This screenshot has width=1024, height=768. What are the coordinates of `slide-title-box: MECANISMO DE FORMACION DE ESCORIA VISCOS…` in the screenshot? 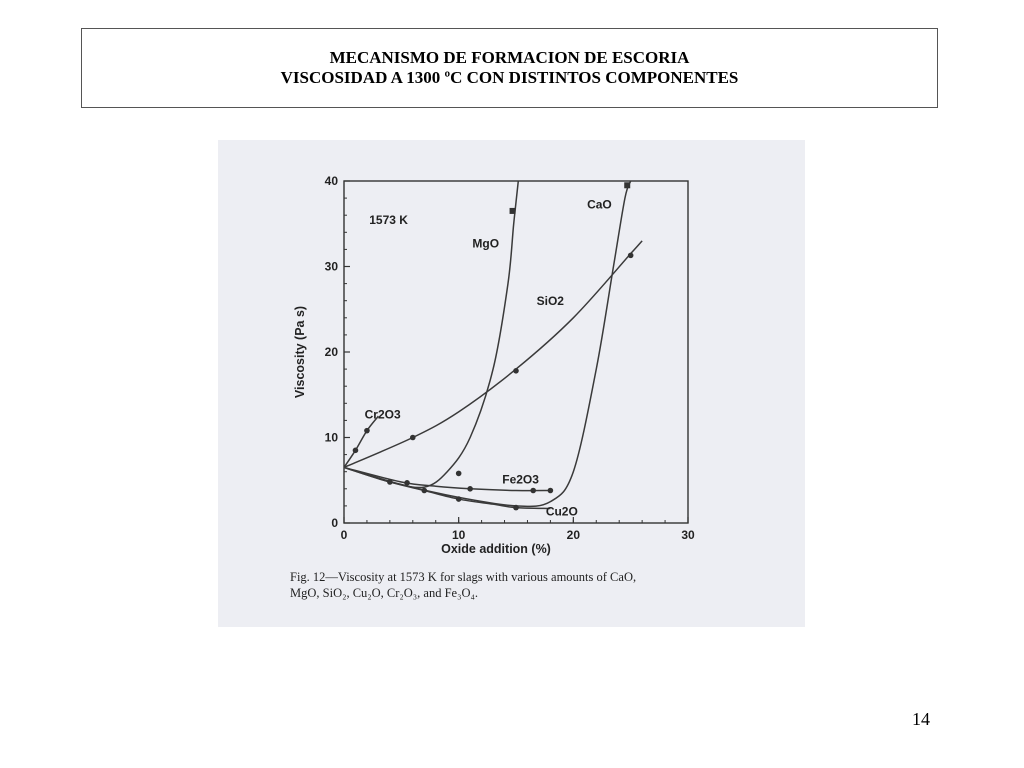 It's located at (509, 68).